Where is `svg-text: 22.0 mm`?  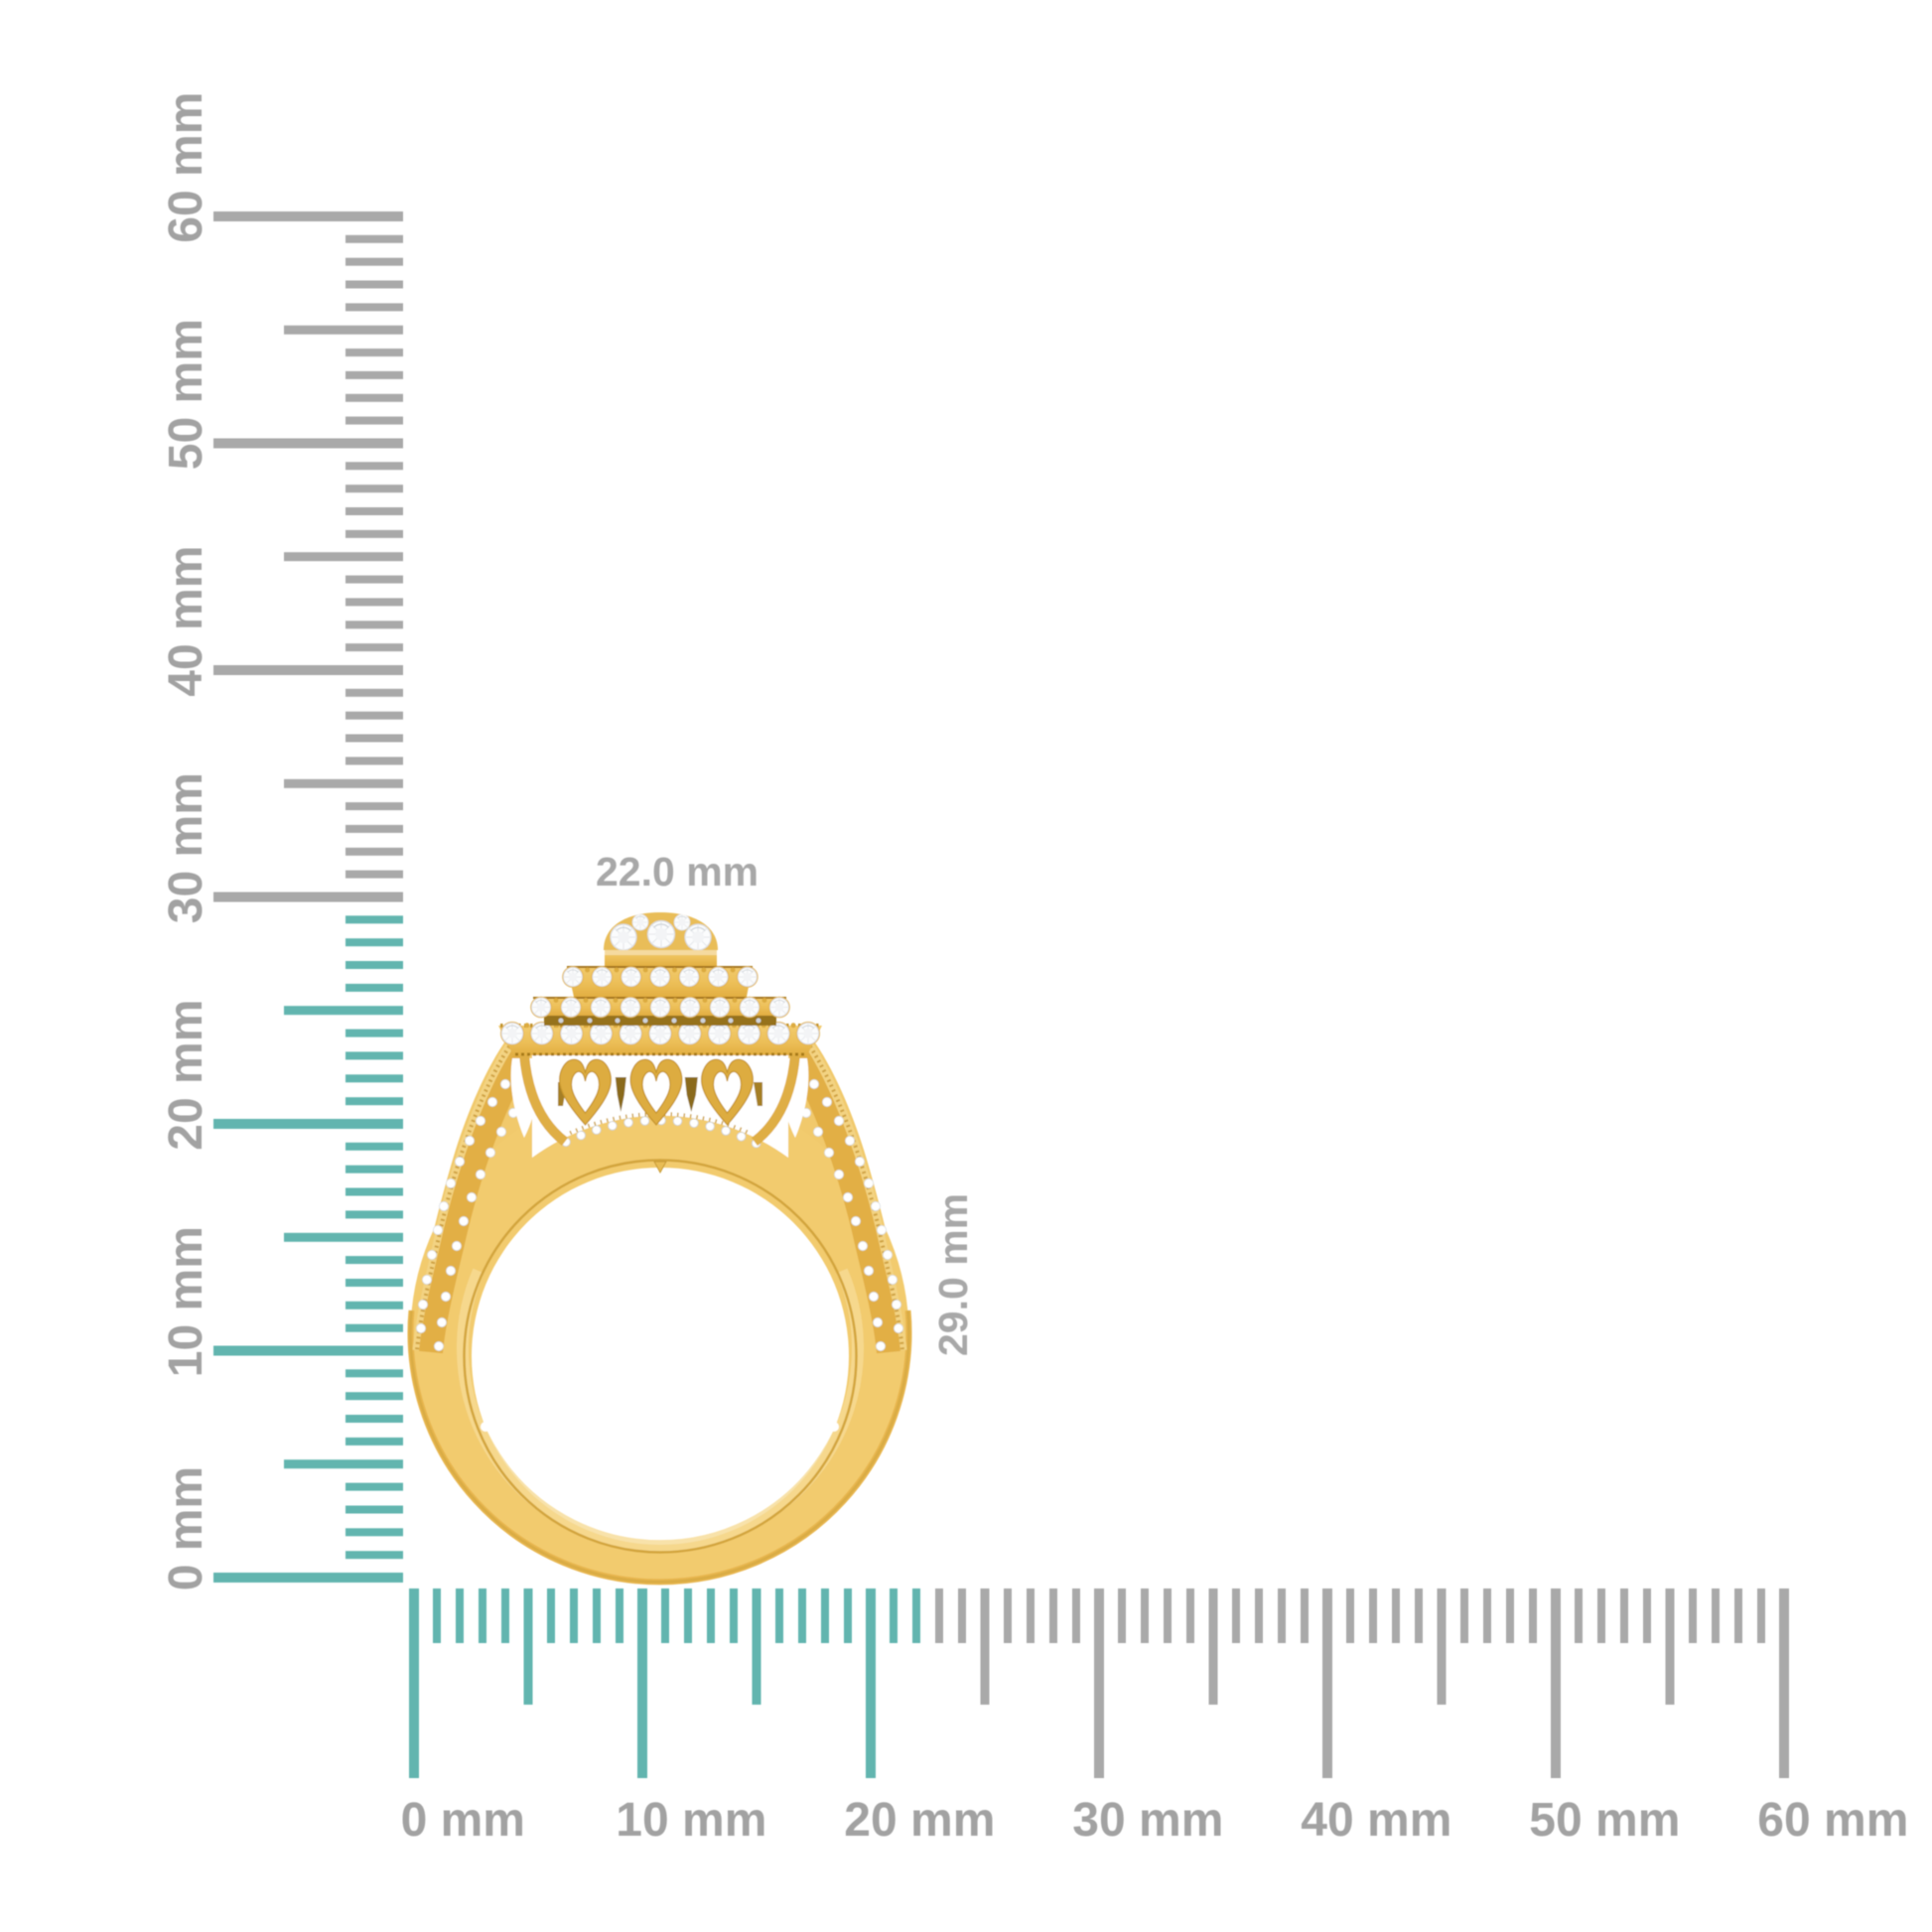
svg-text: 22.0 mm is located at coordinates (678, 872).